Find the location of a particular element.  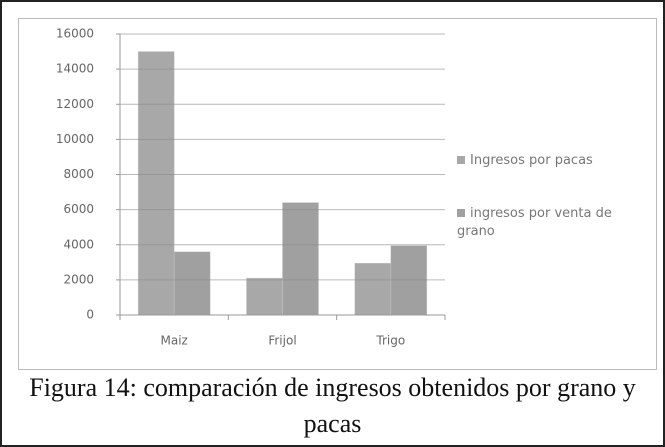

x-tick-label: Maiz is located at coordinates (173, 341).